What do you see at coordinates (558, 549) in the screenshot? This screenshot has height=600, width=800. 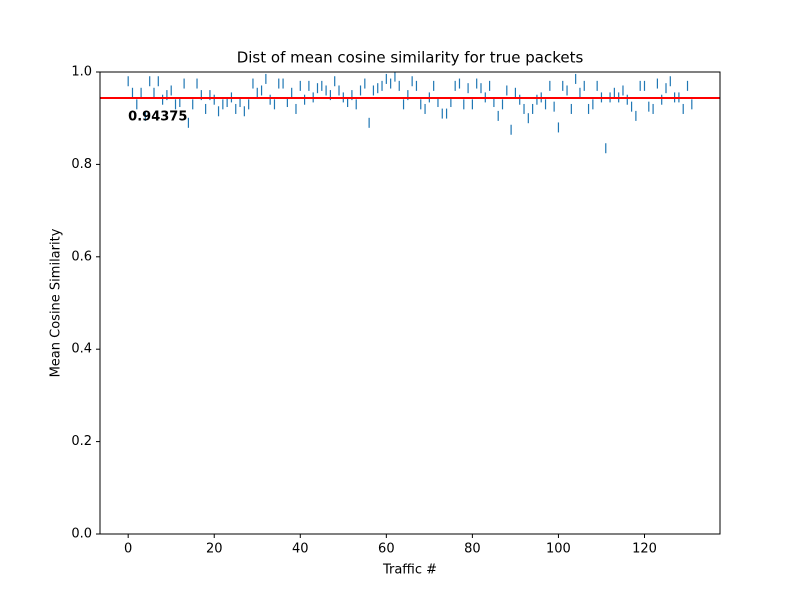 I see `x-tick-label: 100` at bounding box center [558, 549].